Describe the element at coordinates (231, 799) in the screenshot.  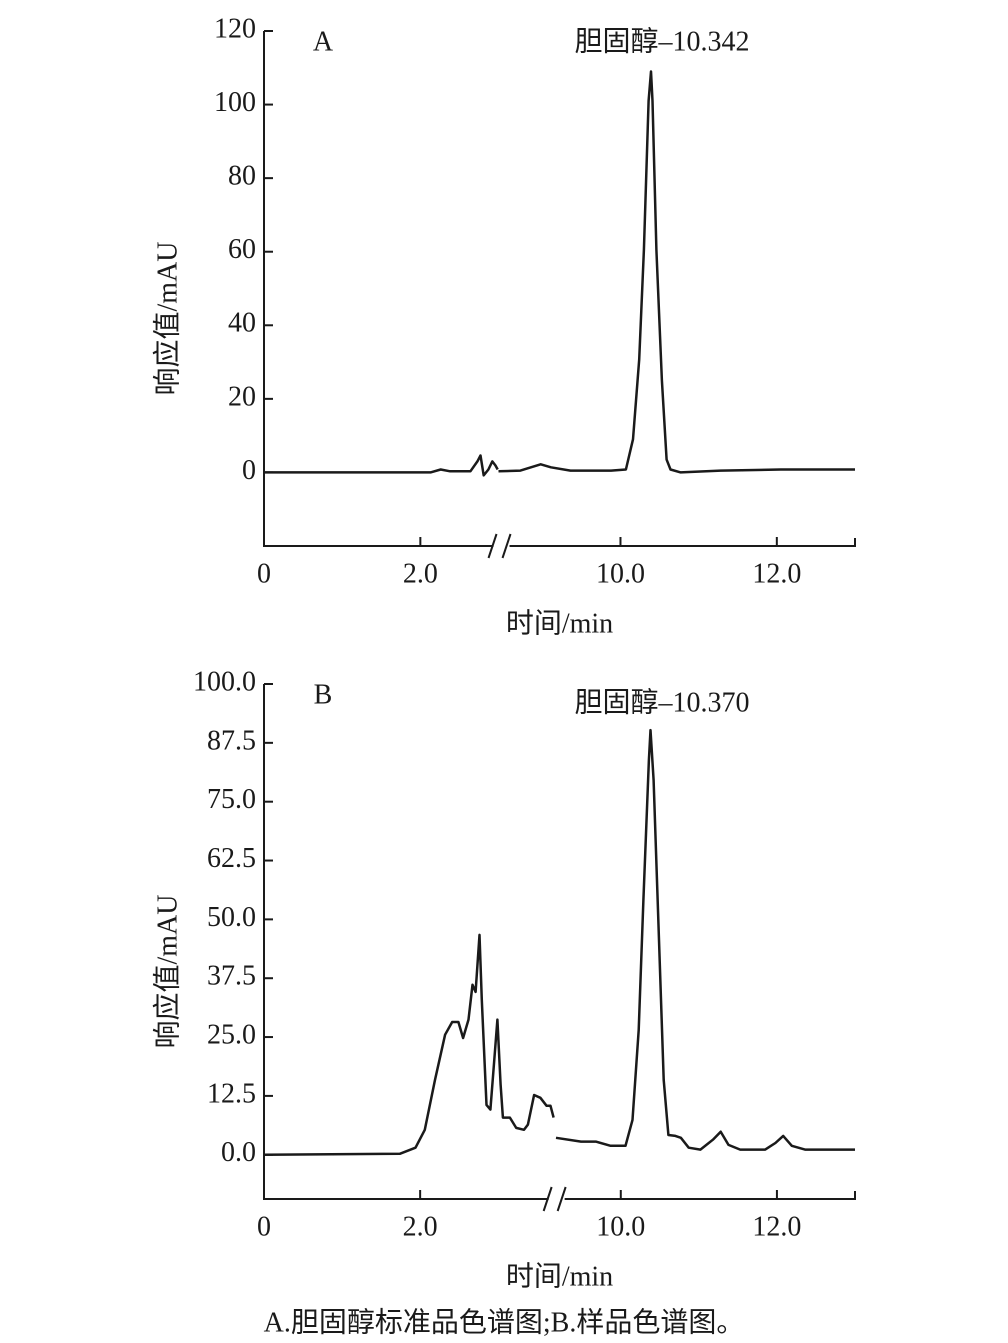
I see `y-tick-label: 75.0` at that location.